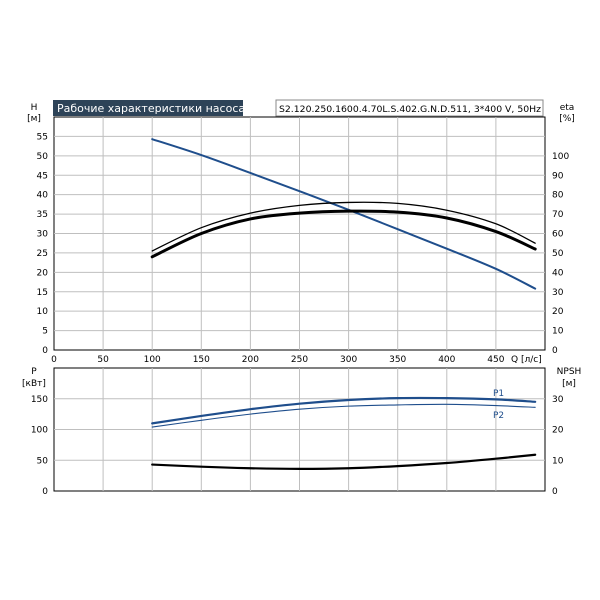 The width and height of the screenshot is (600, 600). Describe the element at coordinates (39, 431) in the screenshot. I see `y-left-tick-label: 100` at that location.